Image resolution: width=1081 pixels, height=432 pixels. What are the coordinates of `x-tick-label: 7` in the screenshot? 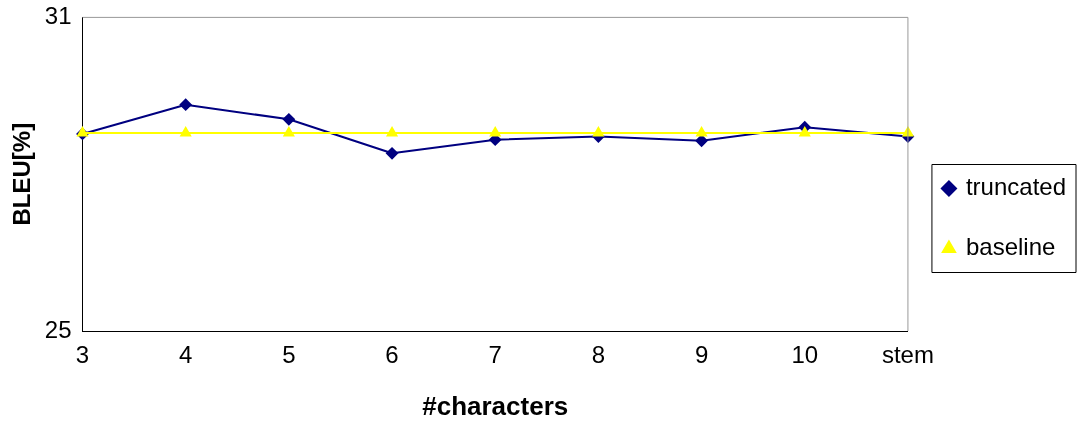 It's located at (495, 355).